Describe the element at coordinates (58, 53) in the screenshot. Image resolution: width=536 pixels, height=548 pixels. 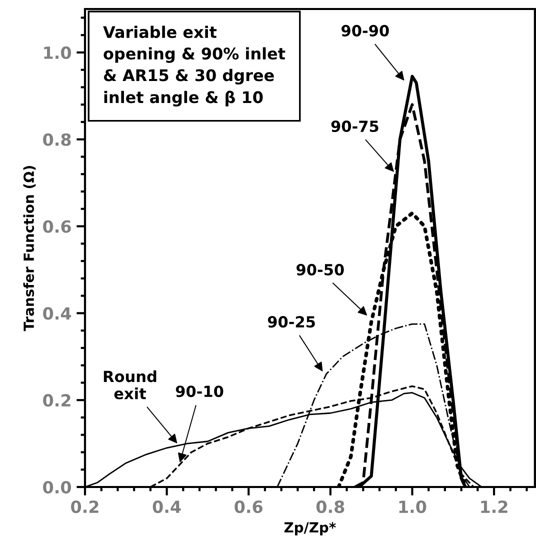
I see `y-tick-label: 1.0` at that location.